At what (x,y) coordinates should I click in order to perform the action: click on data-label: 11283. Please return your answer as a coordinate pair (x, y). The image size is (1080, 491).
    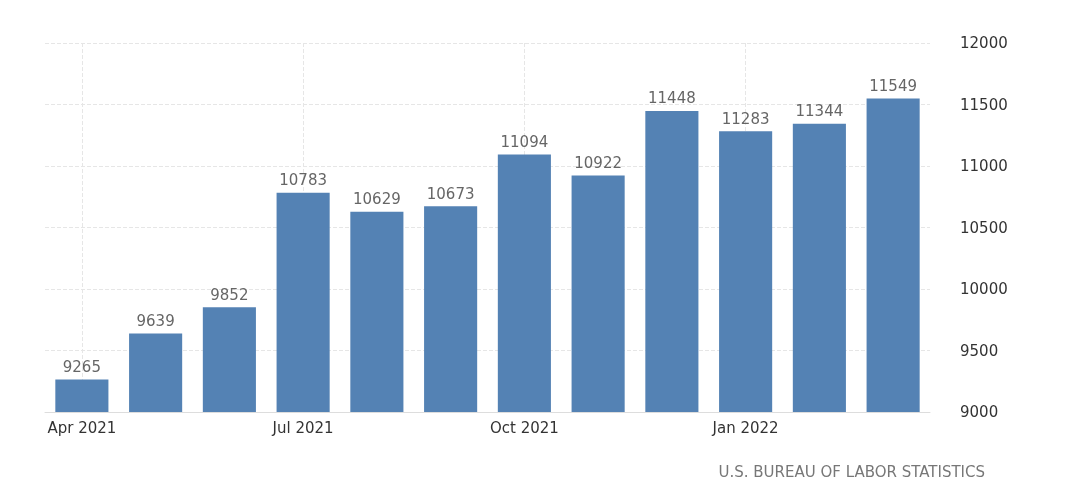
    Looking at the image, I should click on (745, 118).